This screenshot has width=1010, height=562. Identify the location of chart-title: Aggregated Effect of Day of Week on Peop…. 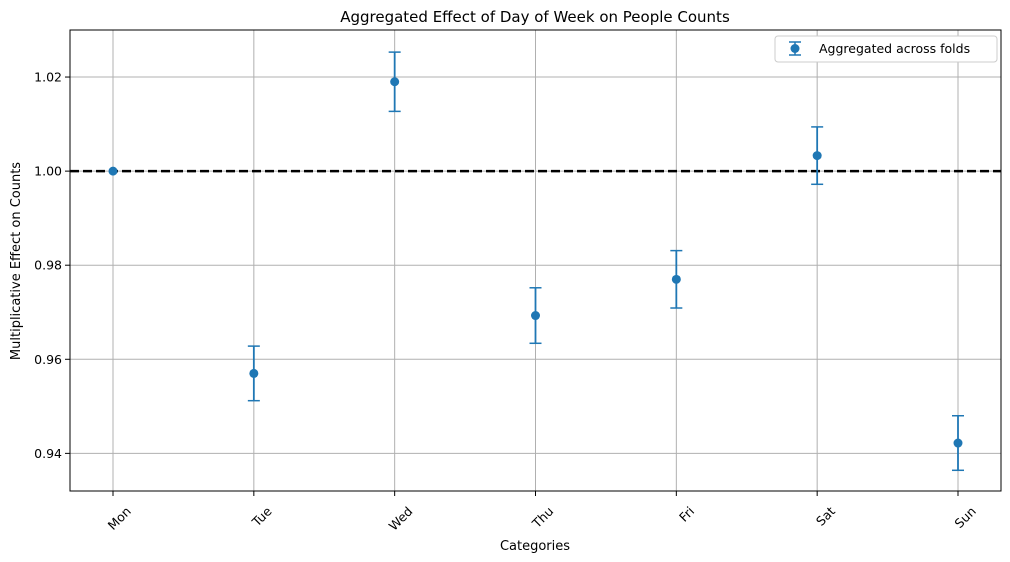
(535, 17).